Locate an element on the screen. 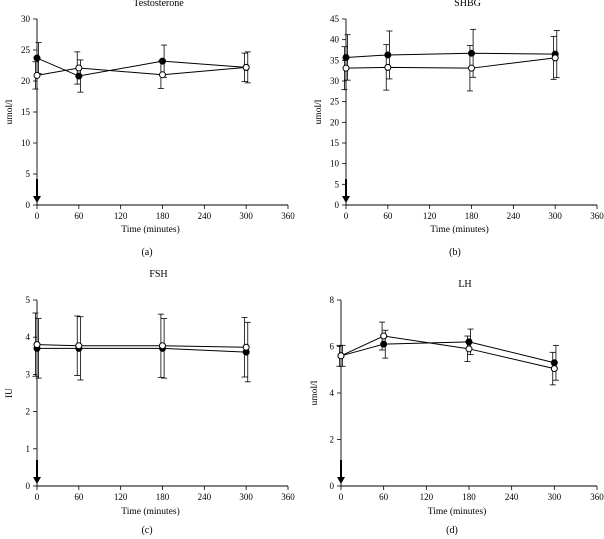  y-tick-label: 6 is located at coordinates (332, 347).